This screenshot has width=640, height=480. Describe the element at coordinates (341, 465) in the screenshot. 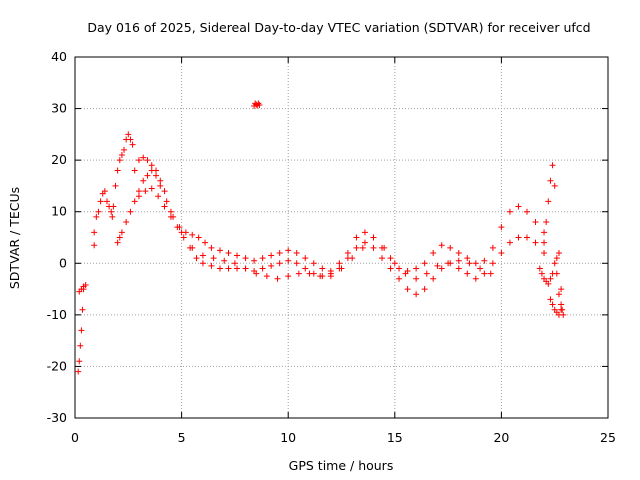

I see `x-axis-label: GPS time / hours` at that location.